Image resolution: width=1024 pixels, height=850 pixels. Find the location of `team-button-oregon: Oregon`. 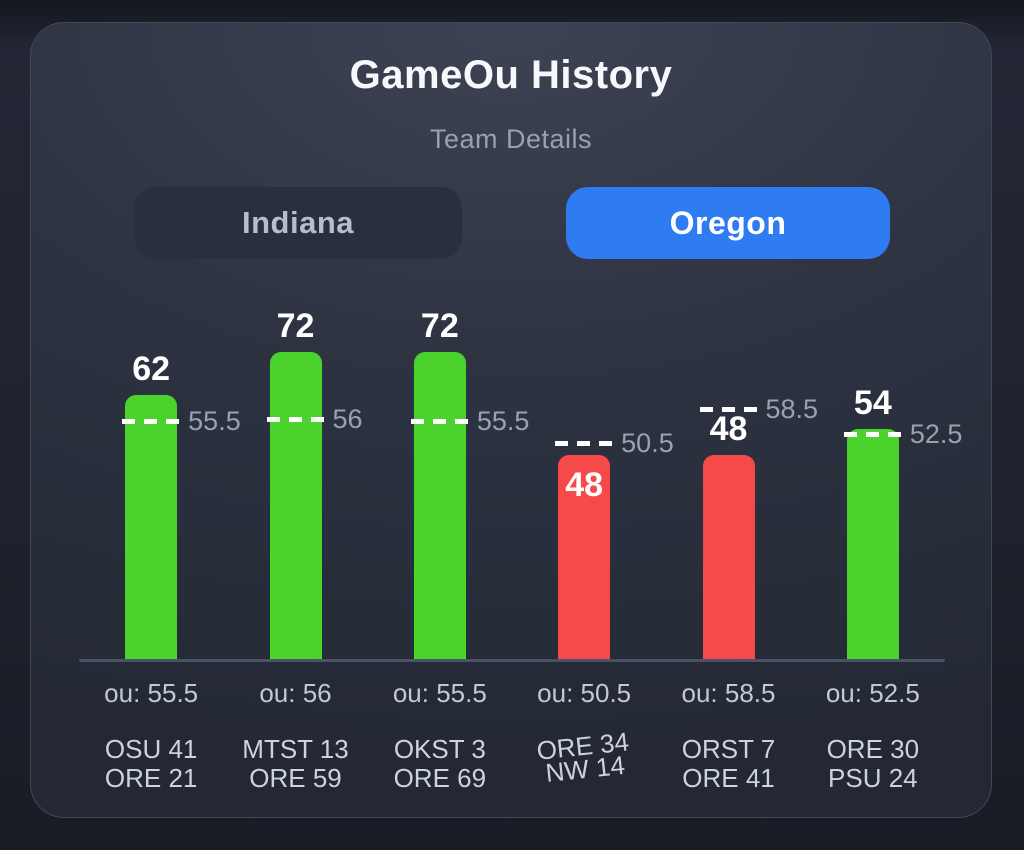

team-button-oregon: Oregon is located at coordinates (728, 223).